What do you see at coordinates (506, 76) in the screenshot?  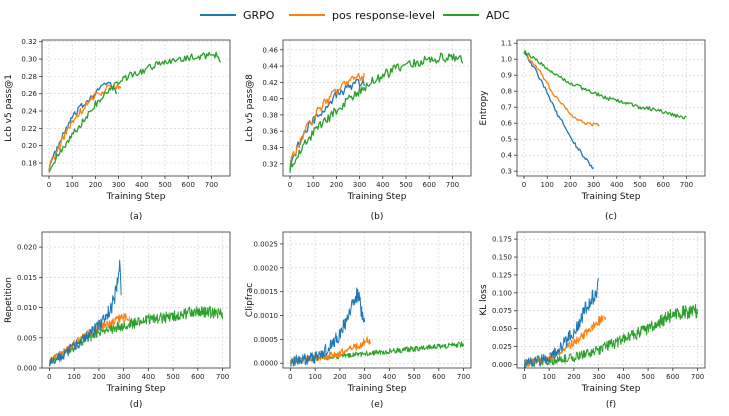 I see `y-tick-label: 0.9` at bounding box center [506, 76].